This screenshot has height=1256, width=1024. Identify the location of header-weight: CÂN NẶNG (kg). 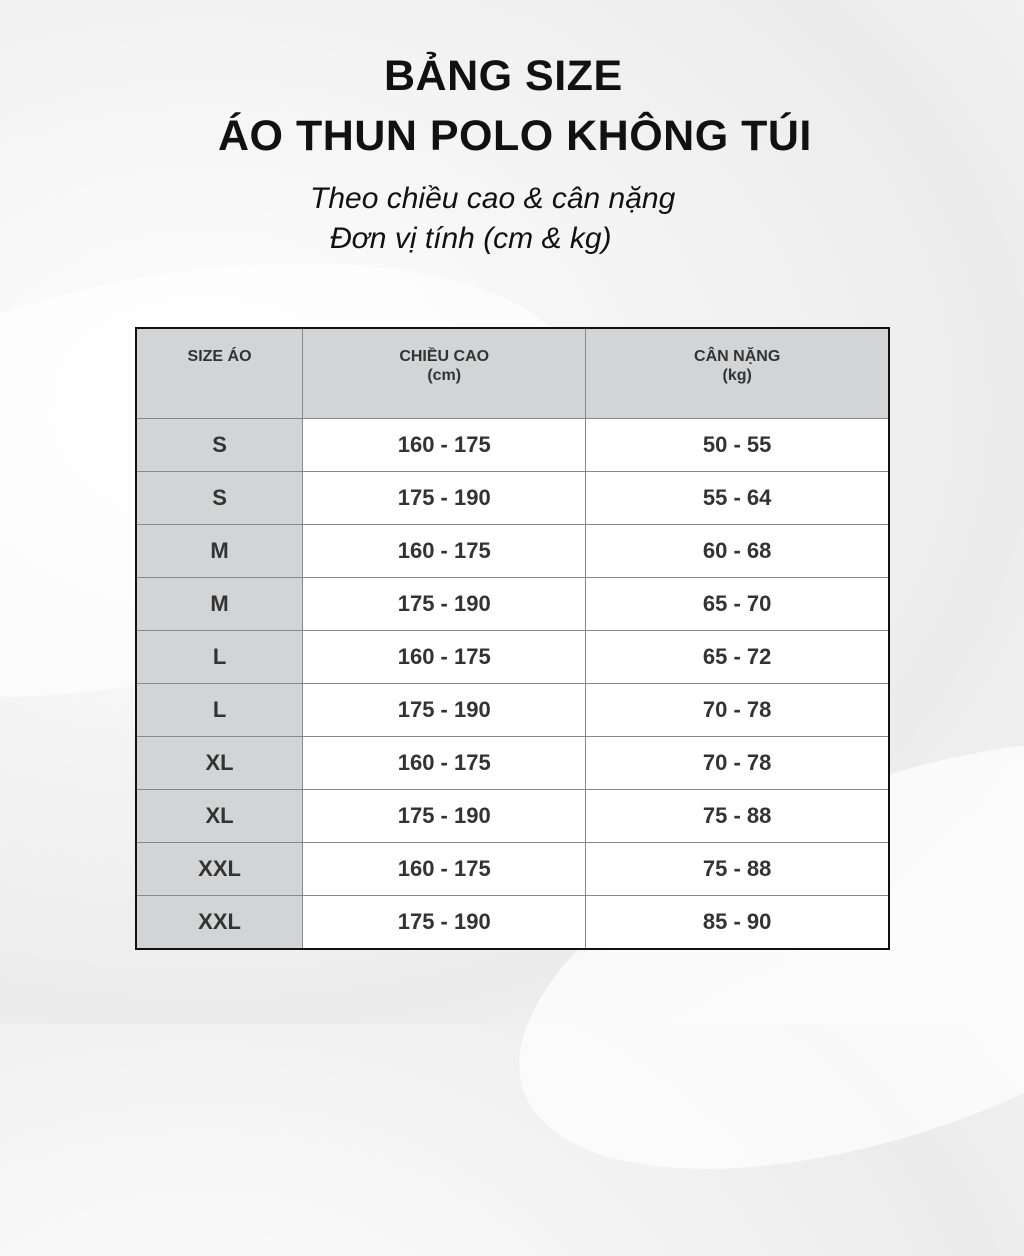
(737, 373).